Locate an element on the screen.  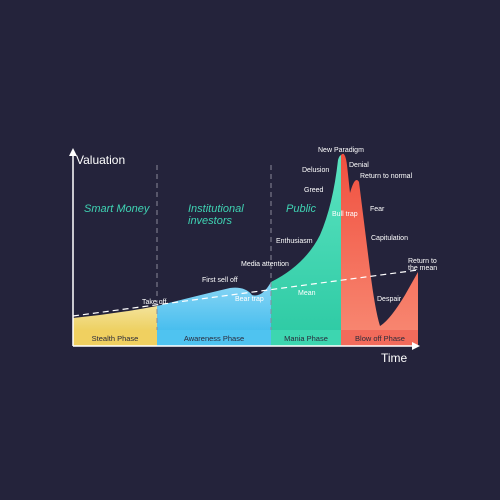
annotation: Media attention is located at coordinates (265, 264).